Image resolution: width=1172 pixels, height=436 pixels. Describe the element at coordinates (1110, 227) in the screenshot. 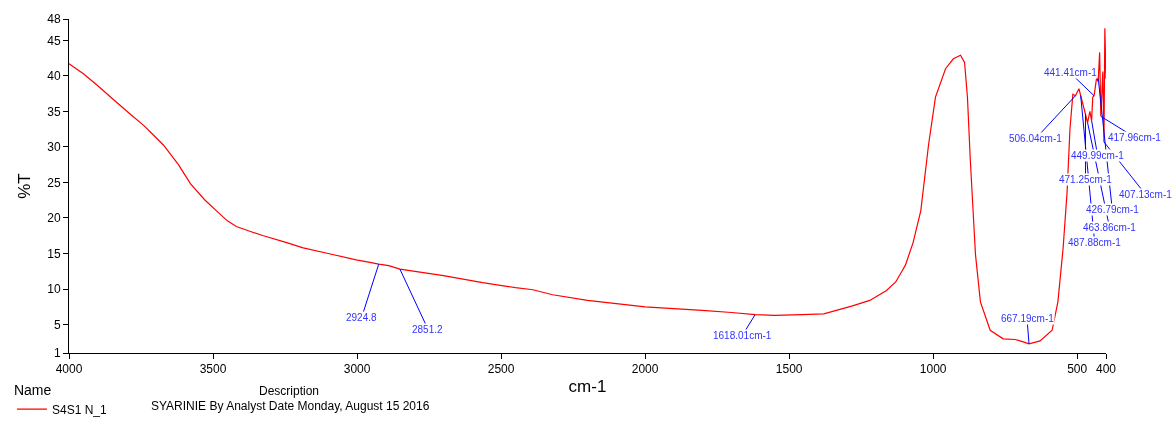

I see `annotation: 463.86cm-1` at that location.